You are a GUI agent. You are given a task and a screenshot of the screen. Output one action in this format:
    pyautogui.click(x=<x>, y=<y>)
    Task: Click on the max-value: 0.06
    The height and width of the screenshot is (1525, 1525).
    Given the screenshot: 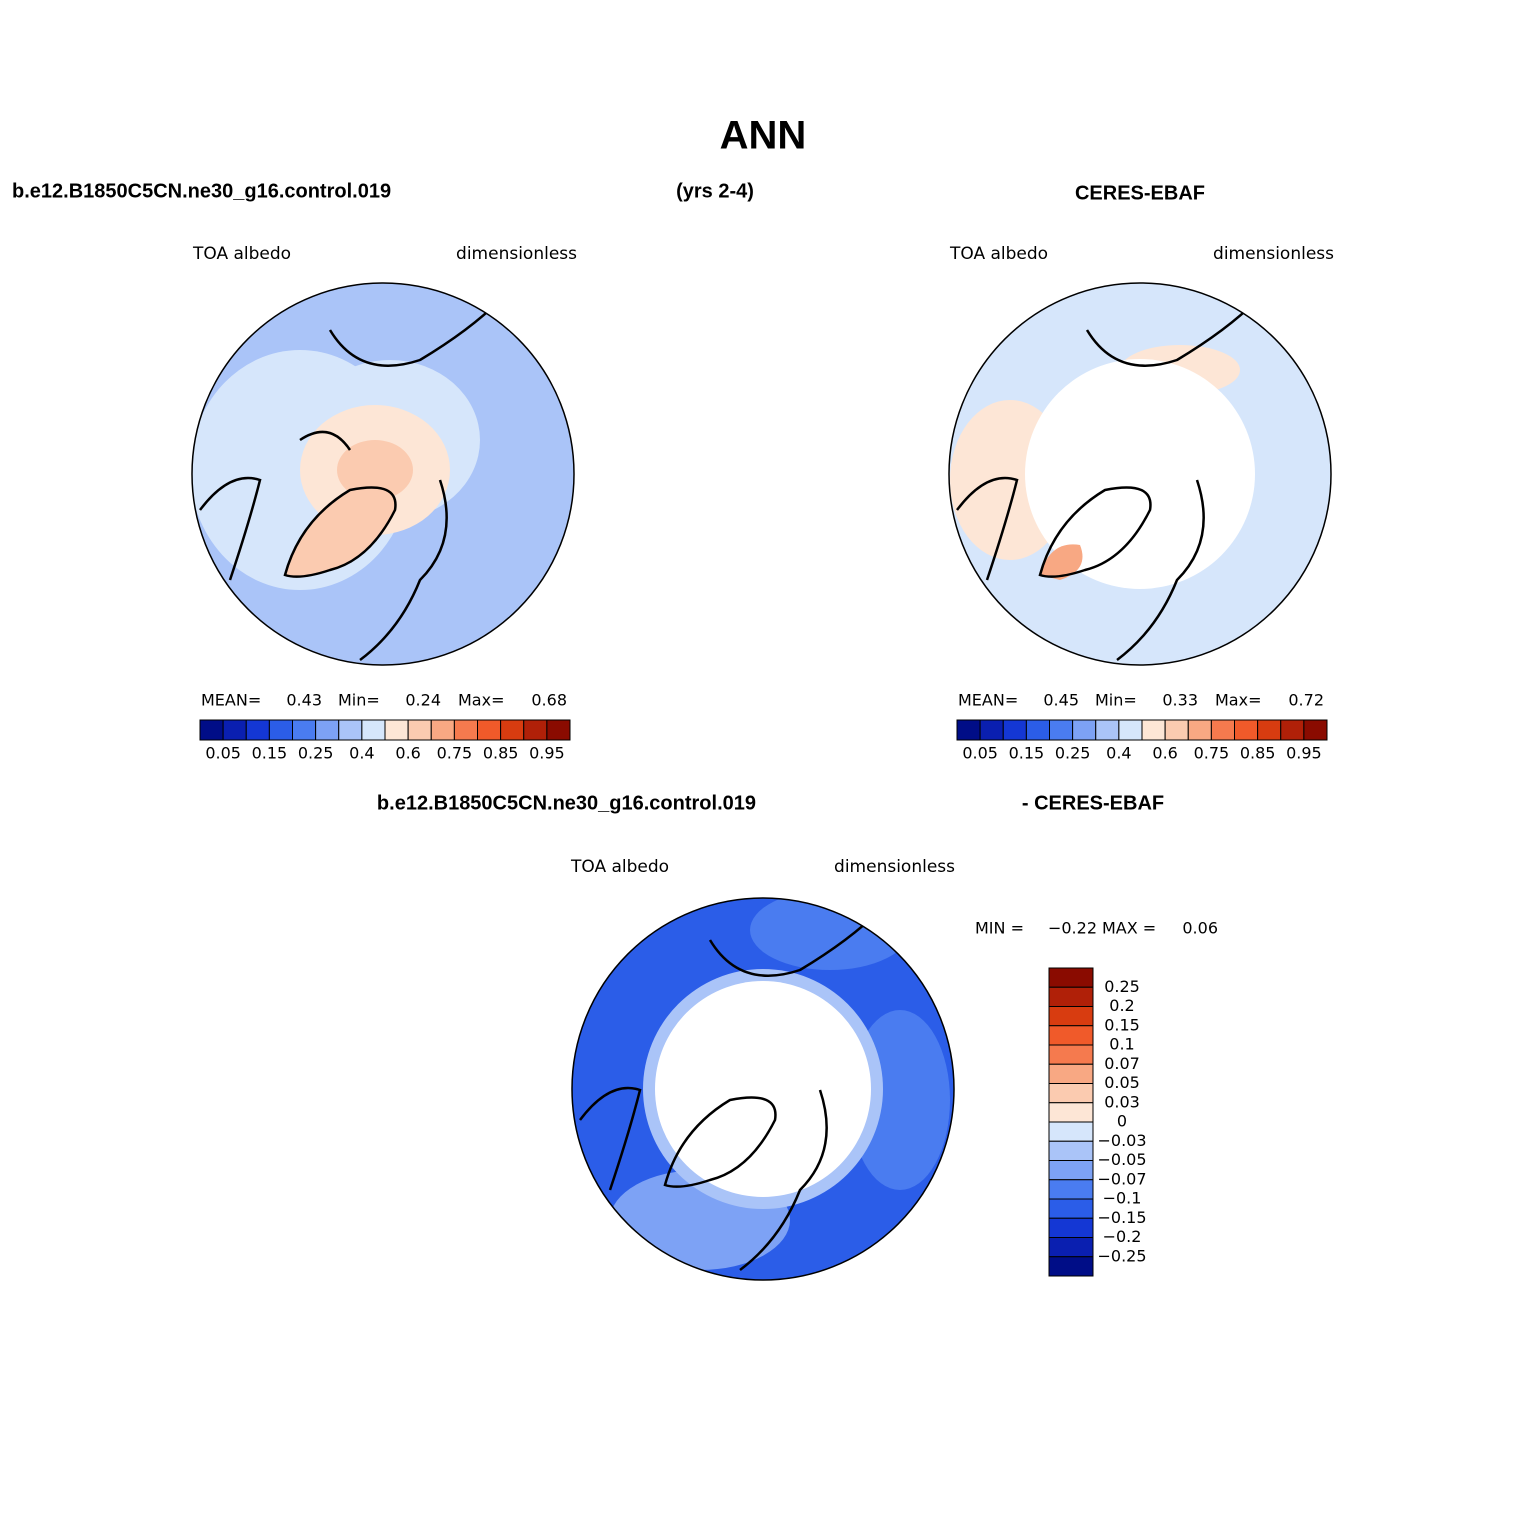 What is the action you would take?
    pyautogui.click(x=1200, y=928)
    